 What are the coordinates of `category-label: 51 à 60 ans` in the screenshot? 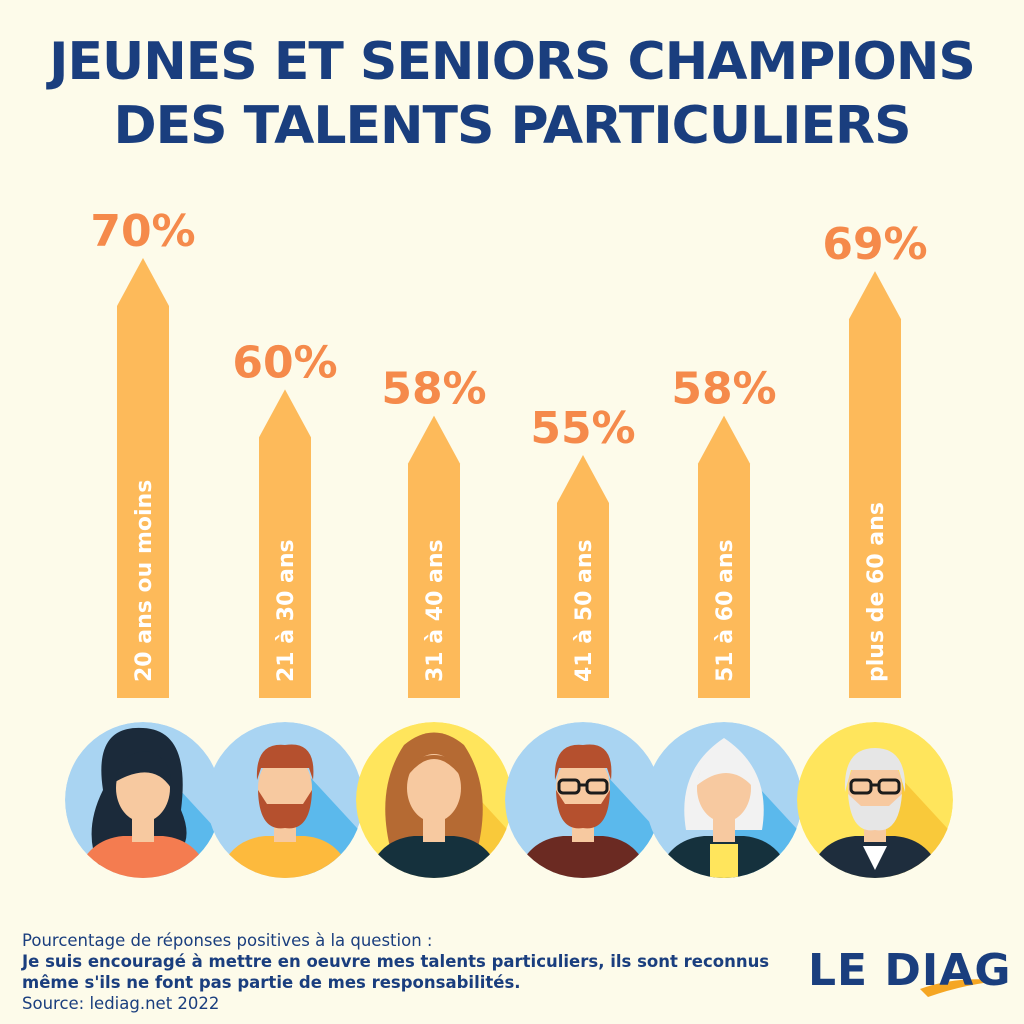 It's located at (725, 610).